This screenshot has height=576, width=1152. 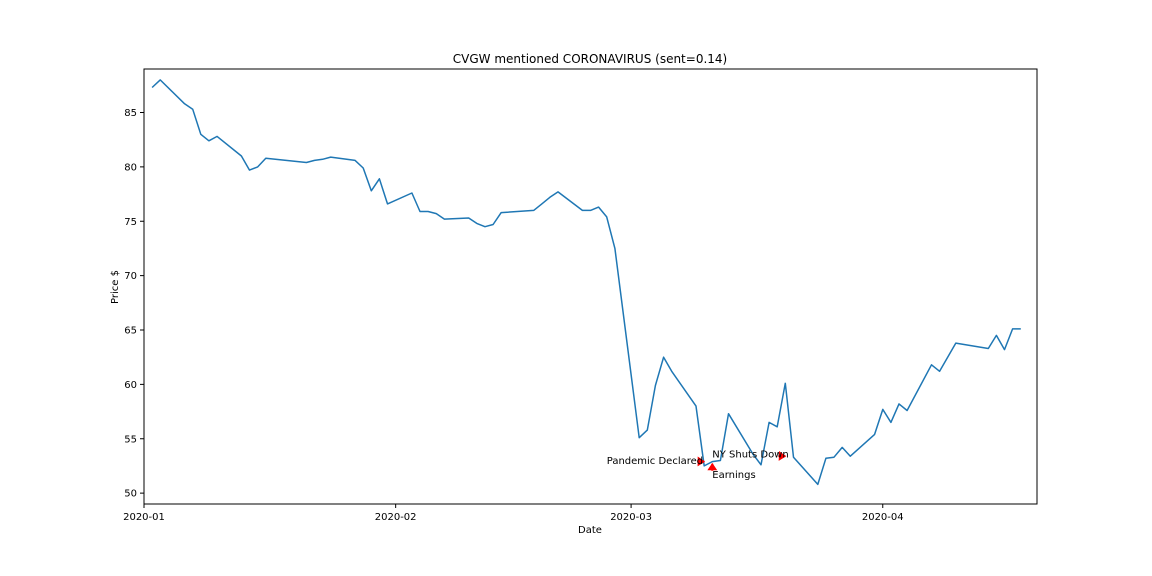 What do you see at coordinates (733, 475) in the screenshot?
I see `annotation-label: Earnings` at bounding box center [733, 475].